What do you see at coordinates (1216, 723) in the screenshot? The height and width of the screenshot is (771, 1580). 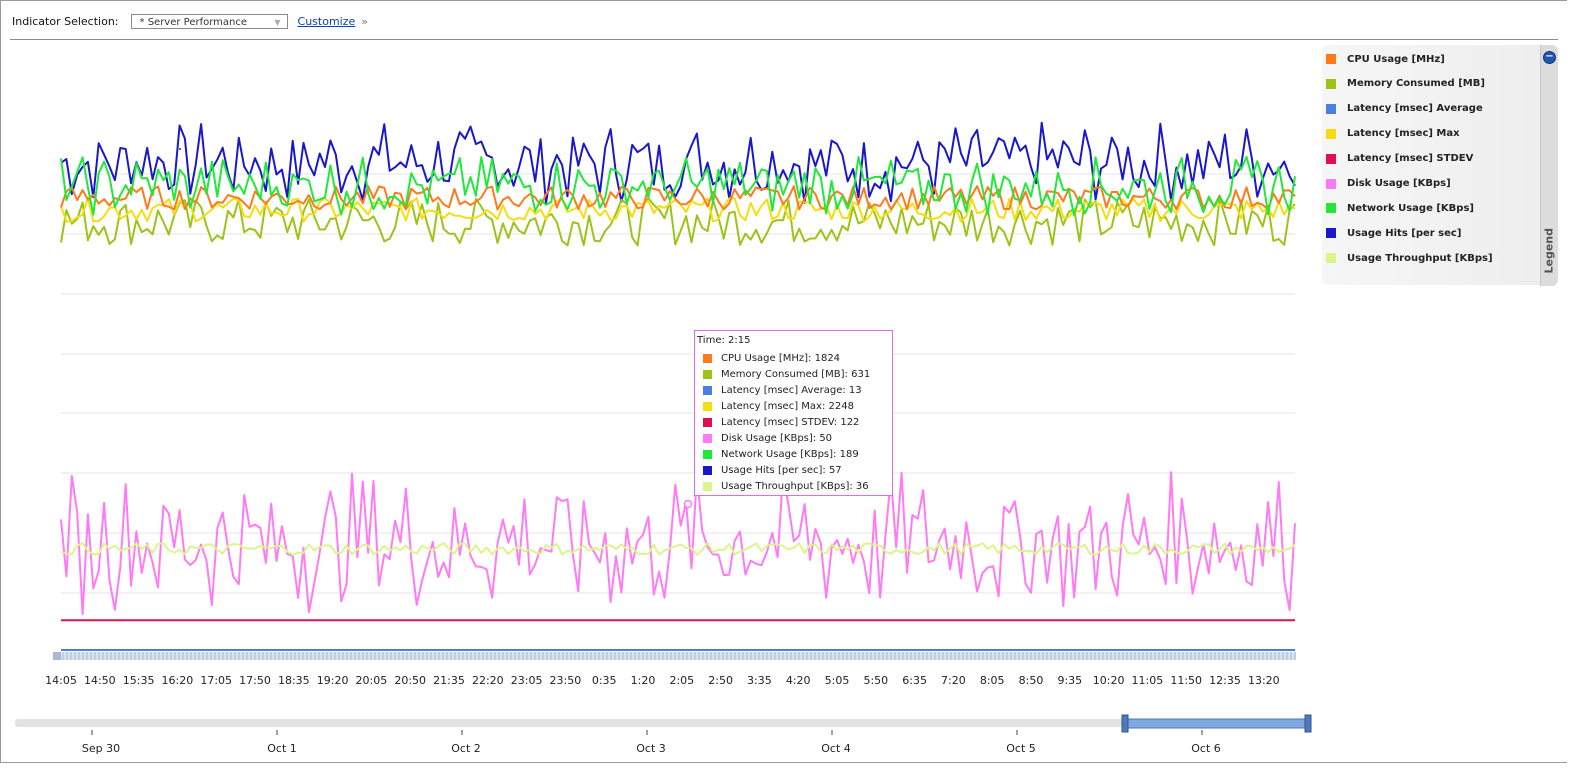 I see `overview-selection` at bounding box center [1216, 723].